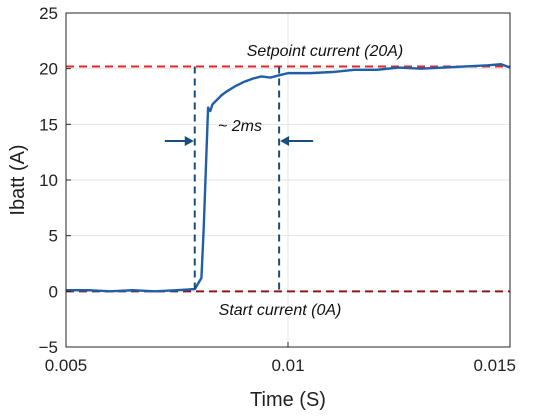 This screenshot has height=417, width=550. What do you see at coordinates (280, 310) in the screenshot?
I see `start-current-label: Start current (0A)` at bounding box center [280, 310].